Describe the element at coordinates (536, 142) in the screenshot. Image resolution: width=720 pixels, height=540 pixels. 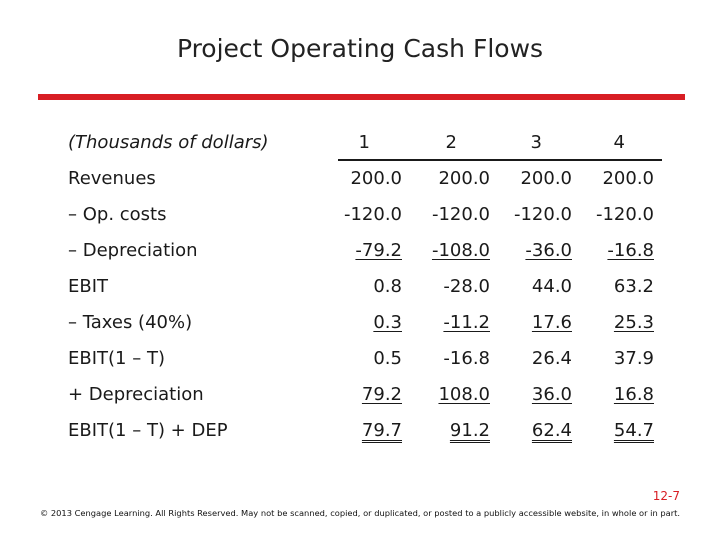
I see `year-header-3: 3` at that location.